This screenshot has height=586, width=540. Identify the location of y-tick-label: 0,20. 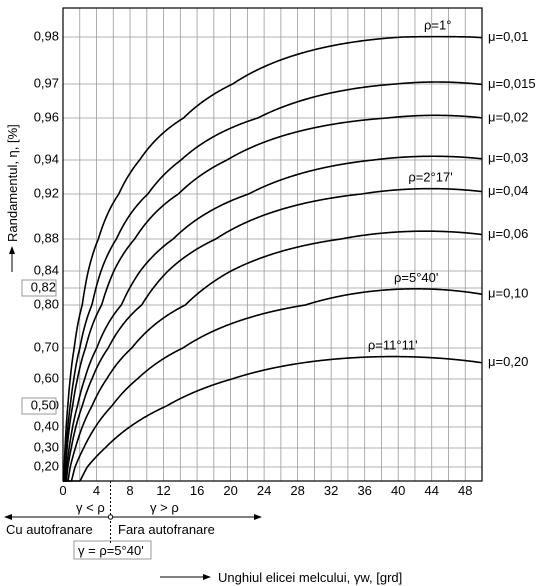
(46, 465).